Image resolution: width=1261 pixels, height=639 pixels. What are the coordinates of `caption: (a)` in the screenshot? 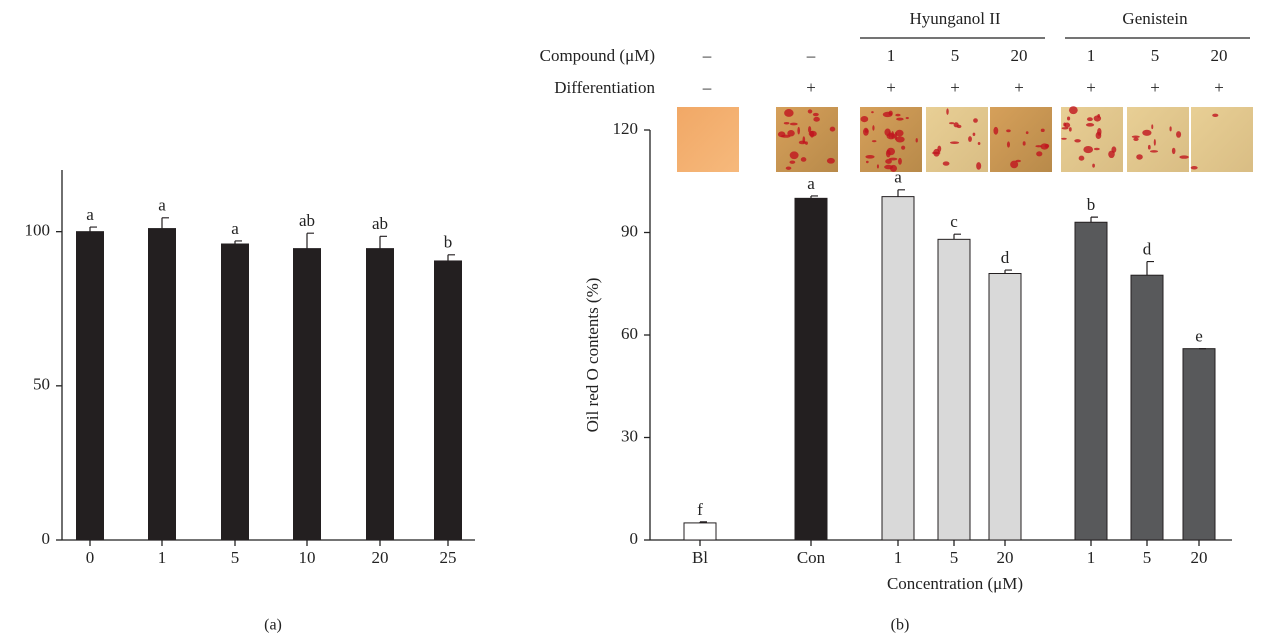 It's located at (273, 625).